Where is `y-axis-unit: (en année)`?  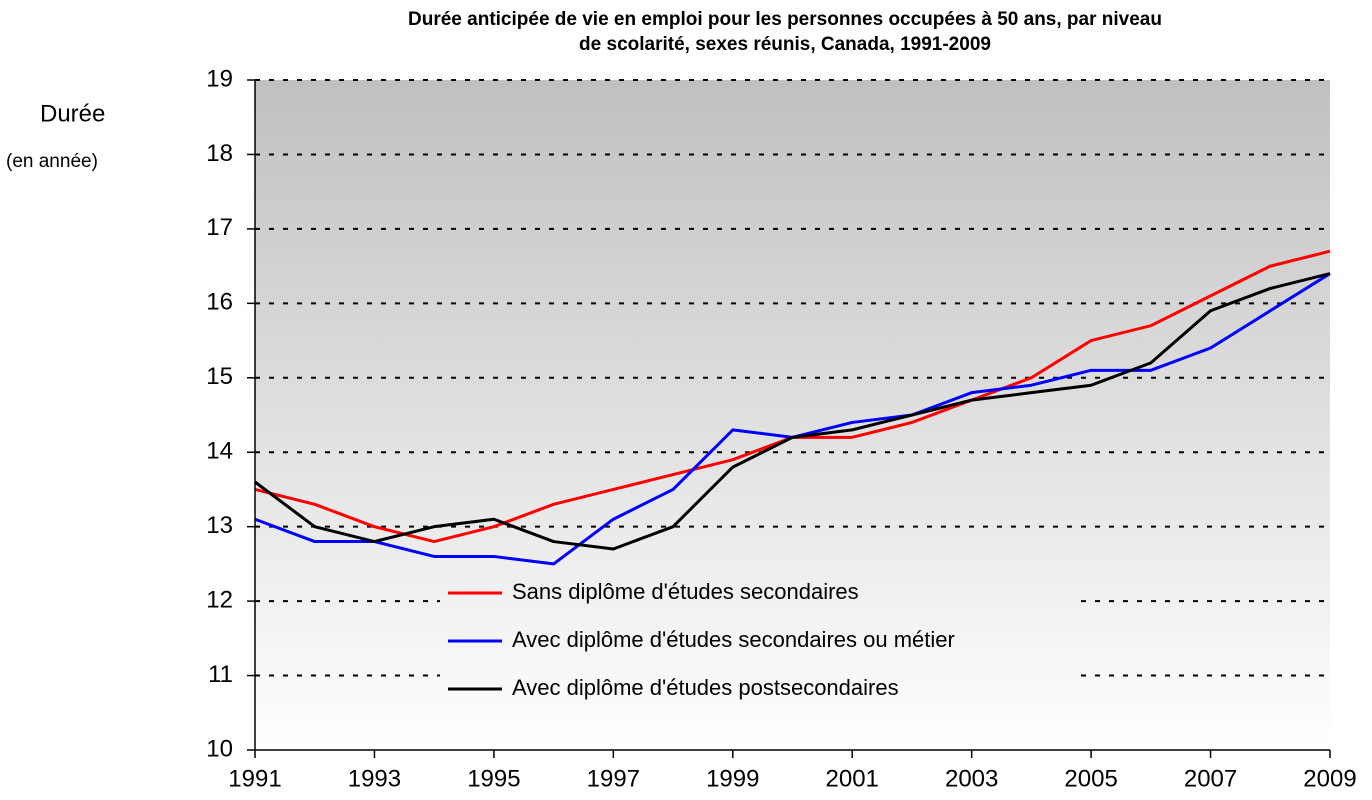
y-axis-unit: (en année) is located at coordinates (52, 161).